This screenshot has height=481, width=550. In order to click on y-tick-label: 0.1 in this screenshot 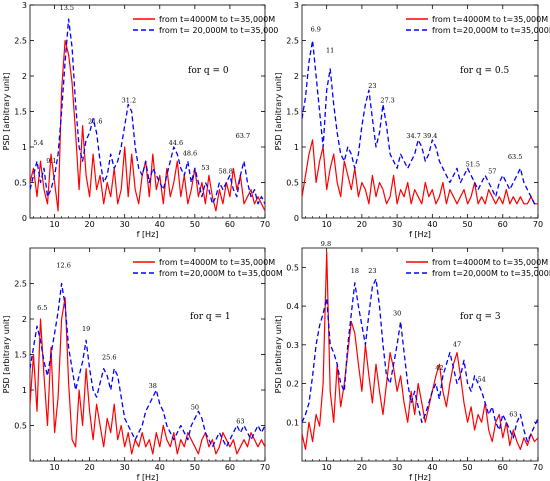, I will do `click(292, 422)`.